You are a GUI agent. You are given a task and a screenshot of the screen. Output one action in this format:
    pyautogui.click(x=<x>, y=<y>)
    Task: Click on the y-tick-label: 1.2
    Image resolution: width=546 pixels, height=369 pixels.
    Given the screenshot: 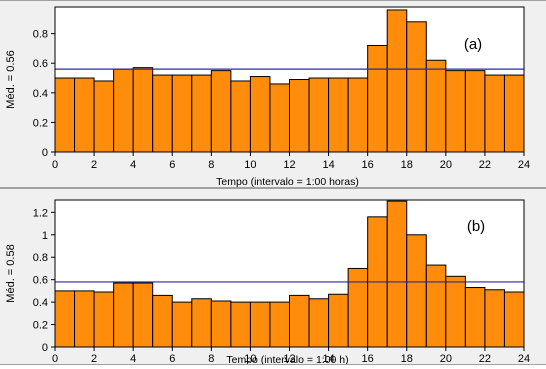 What is the action you would take?
    pyautogui.click(x=40, y=213)
    